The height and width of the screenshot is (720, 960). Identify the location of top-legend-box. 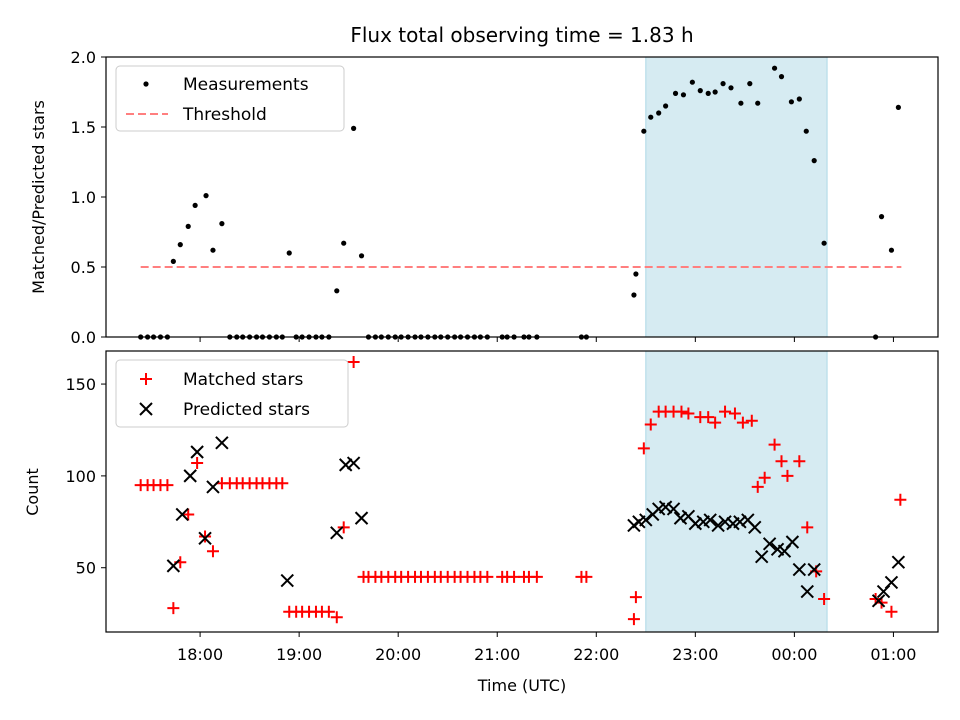
(230, 98).